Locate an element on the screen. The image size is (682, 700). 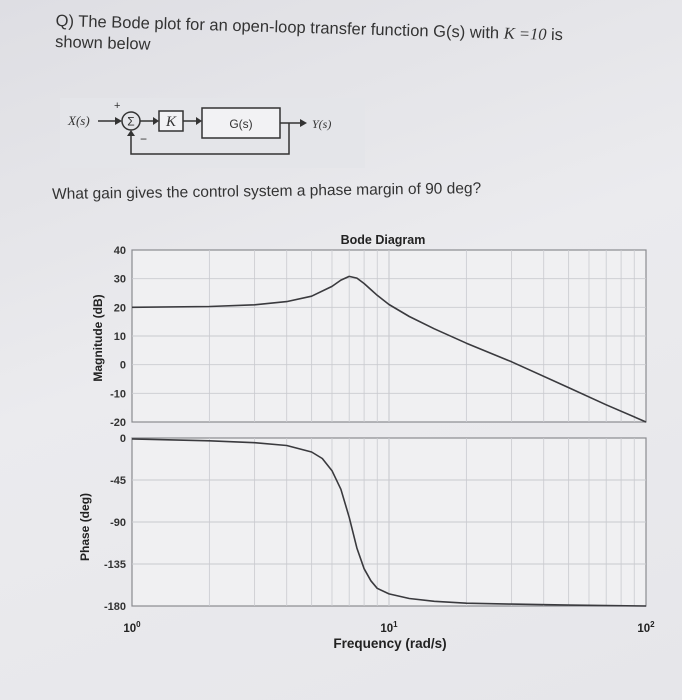
block-diagram: X(s) + Σ − K G(s) Y(s) is located at coordinates (212, 133).